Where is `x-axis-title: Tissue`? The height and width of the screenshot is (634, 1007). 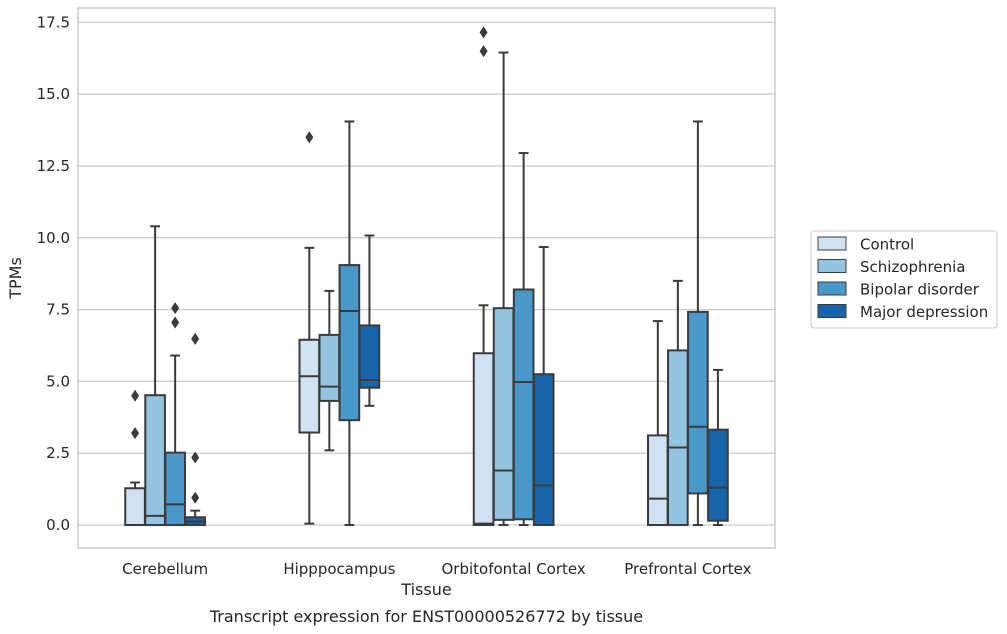 x-axis-title: Tissue is located at coordinates (425, 589).